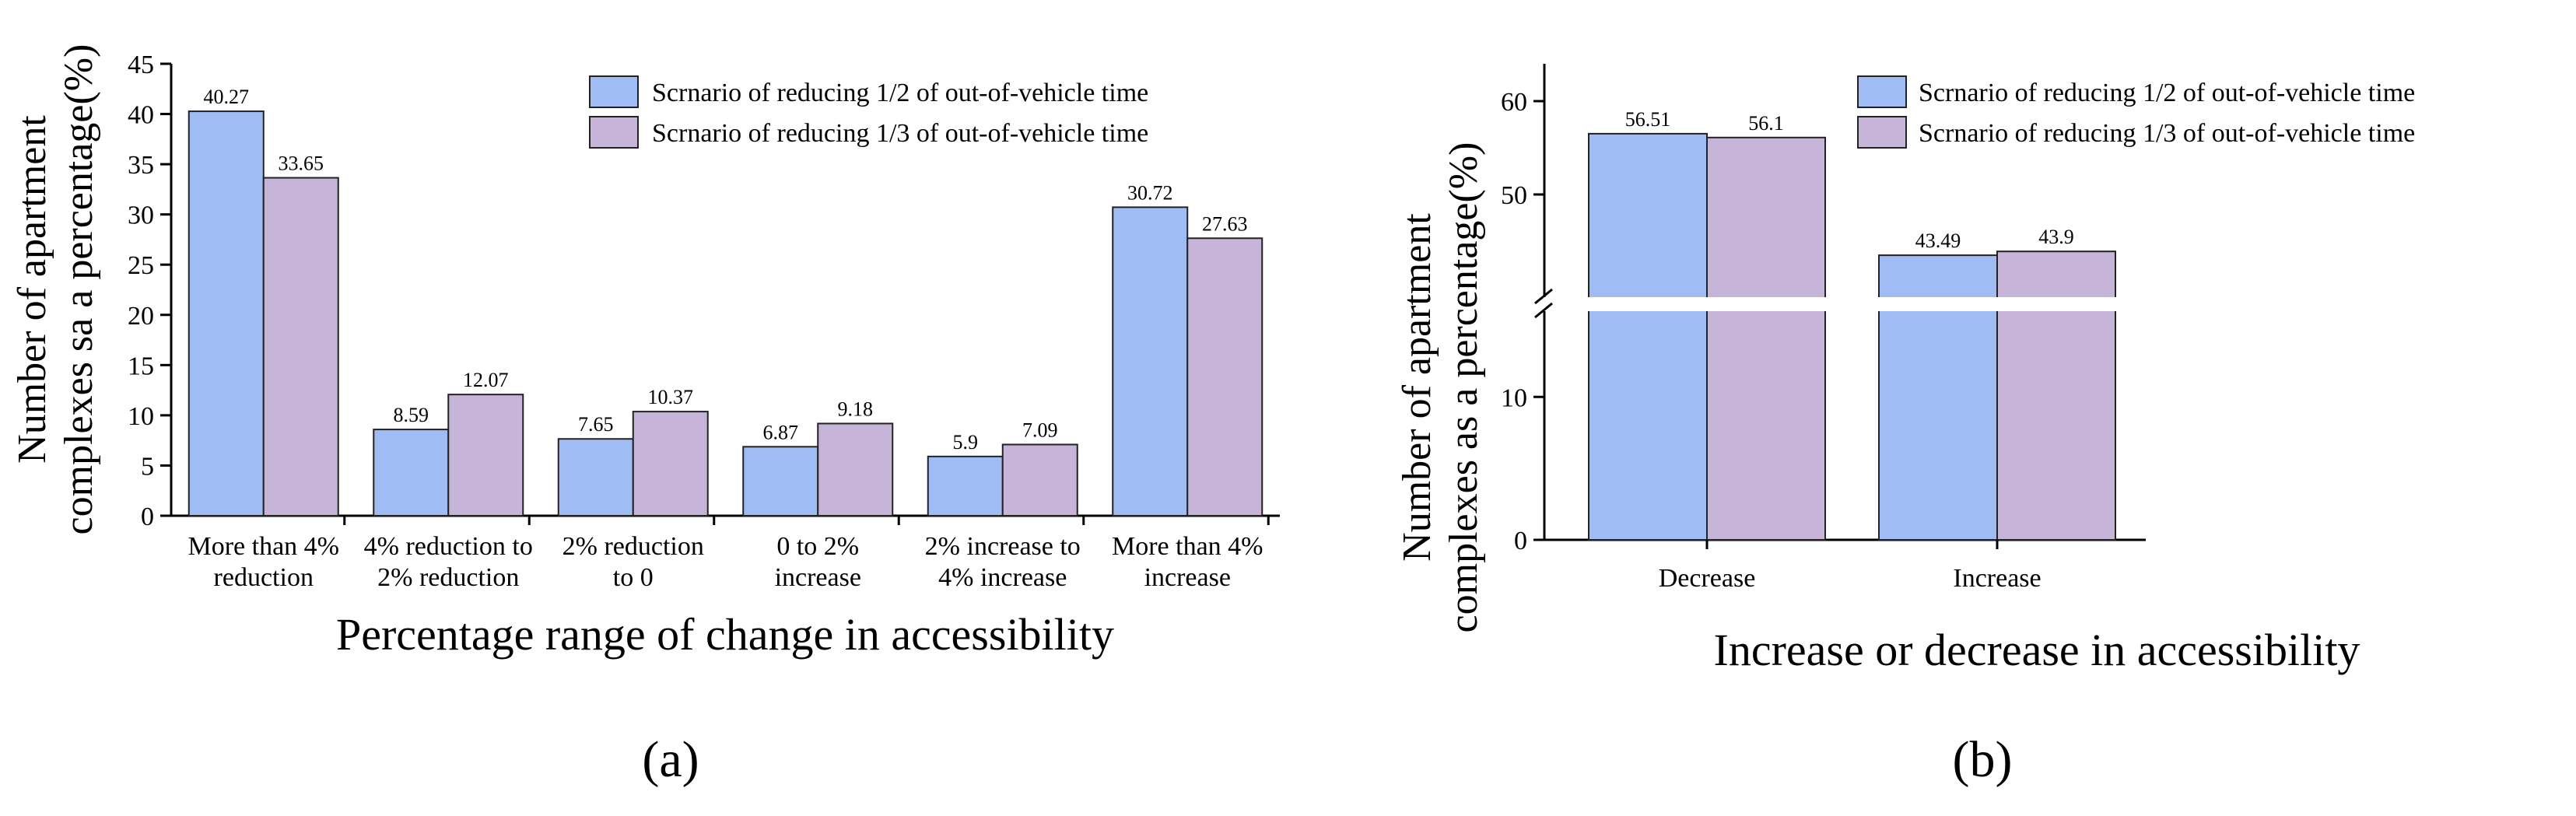  What do you see at coordinates (1648, 119) in the screenshot?
I see `chart-b-value-label: 56.51` at bounding box center [1648, 119].